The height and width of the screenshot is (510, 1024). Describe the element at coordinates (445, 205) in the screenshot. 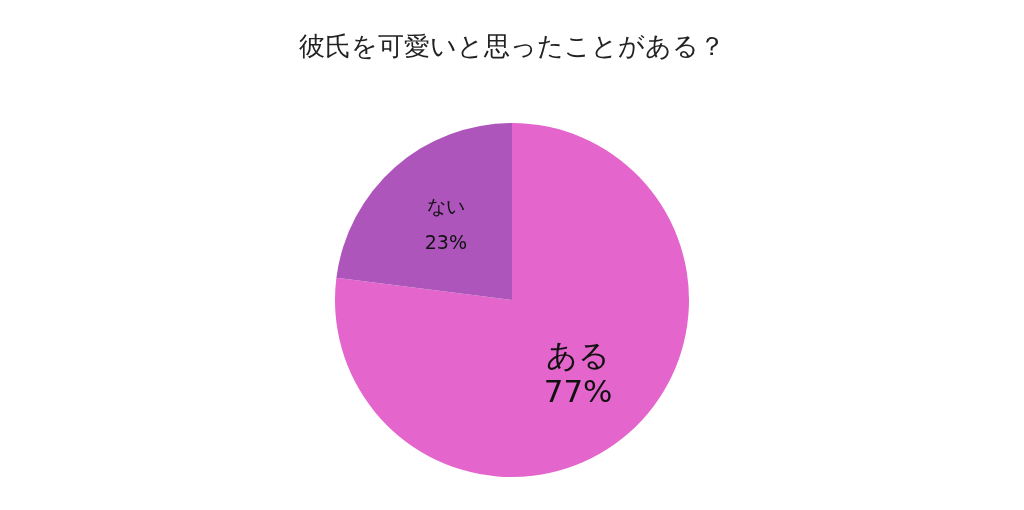

I see `slice-label: ない` at that location.